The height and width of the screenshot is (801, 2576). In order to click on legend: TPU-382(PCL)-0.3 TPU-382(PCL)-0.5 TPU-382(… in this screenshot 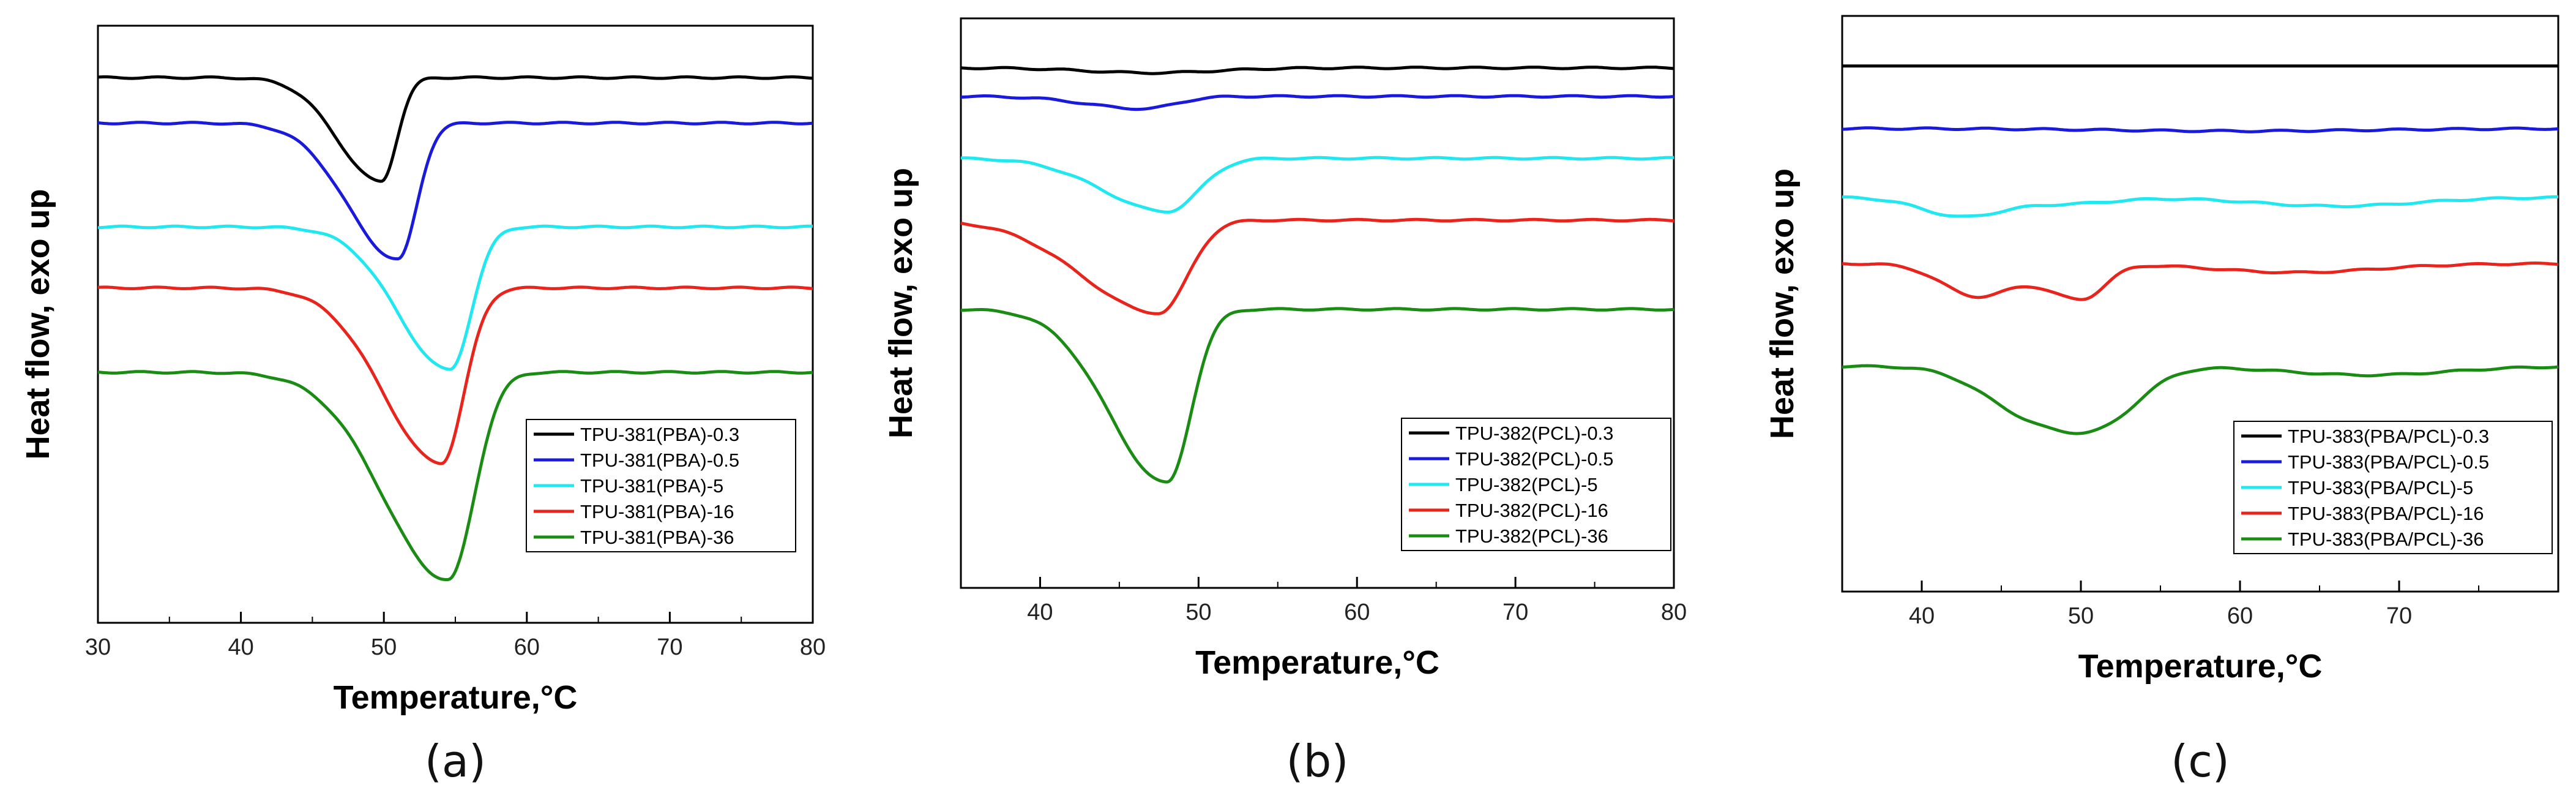, I will do `click(1536, 485)`.